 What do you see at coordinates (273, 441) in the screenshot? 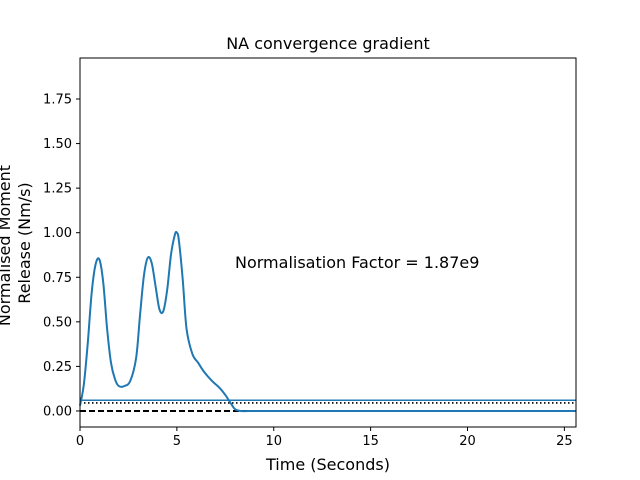
I see `x-tick-label: 10` at bounding box center [273, 441].